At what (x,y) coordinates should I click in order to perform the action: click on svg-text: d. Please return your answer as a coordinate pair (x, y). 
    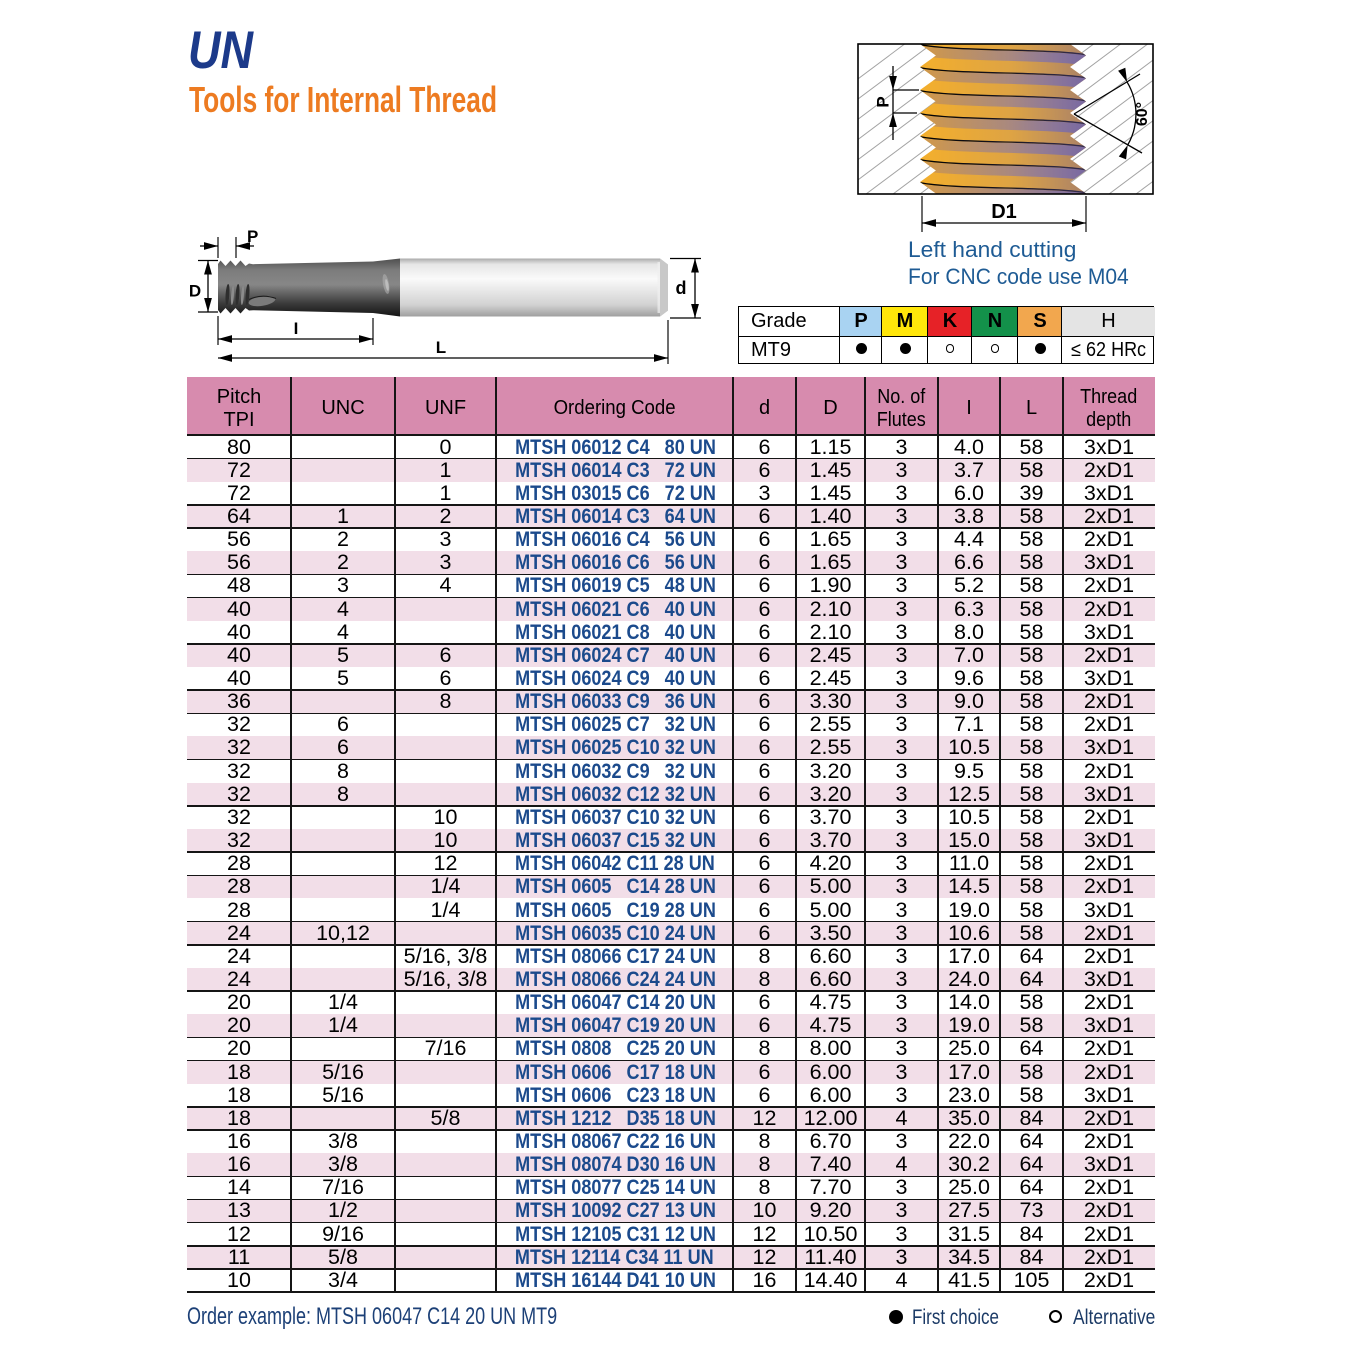
    Looking at the image, I should click on (681, 288).